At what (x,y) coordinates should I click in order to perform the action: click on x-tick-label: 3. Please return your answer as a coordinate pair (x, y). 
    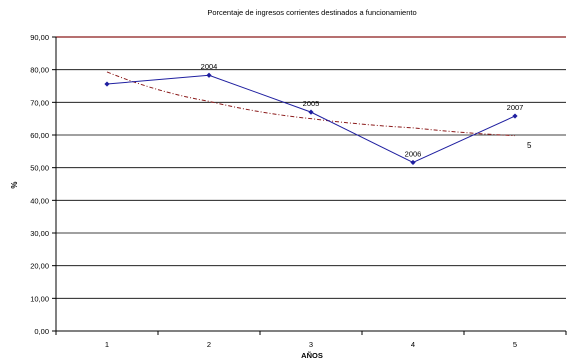
    Looking at the image, I should click on (311, 344).